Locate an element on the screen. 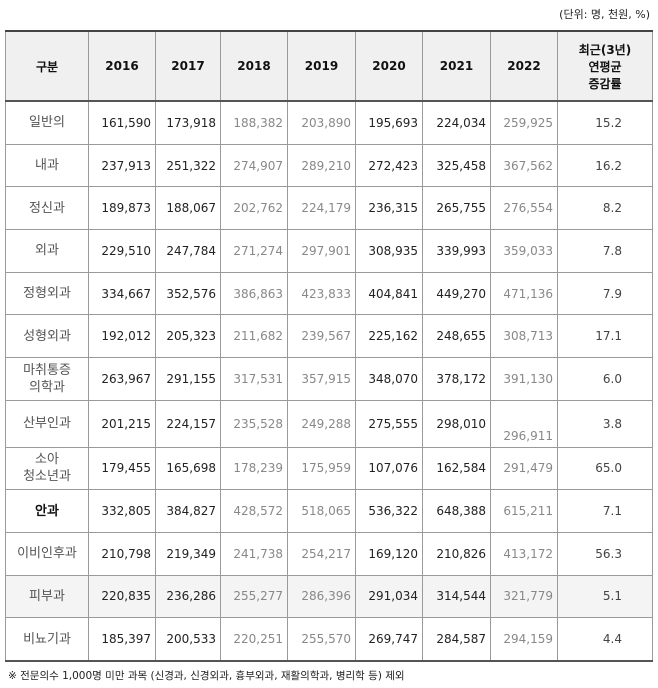 The height and width of the screenshot is (688, 658). row-label: 마취통증 의학과 is located at coordinates (47, 379).